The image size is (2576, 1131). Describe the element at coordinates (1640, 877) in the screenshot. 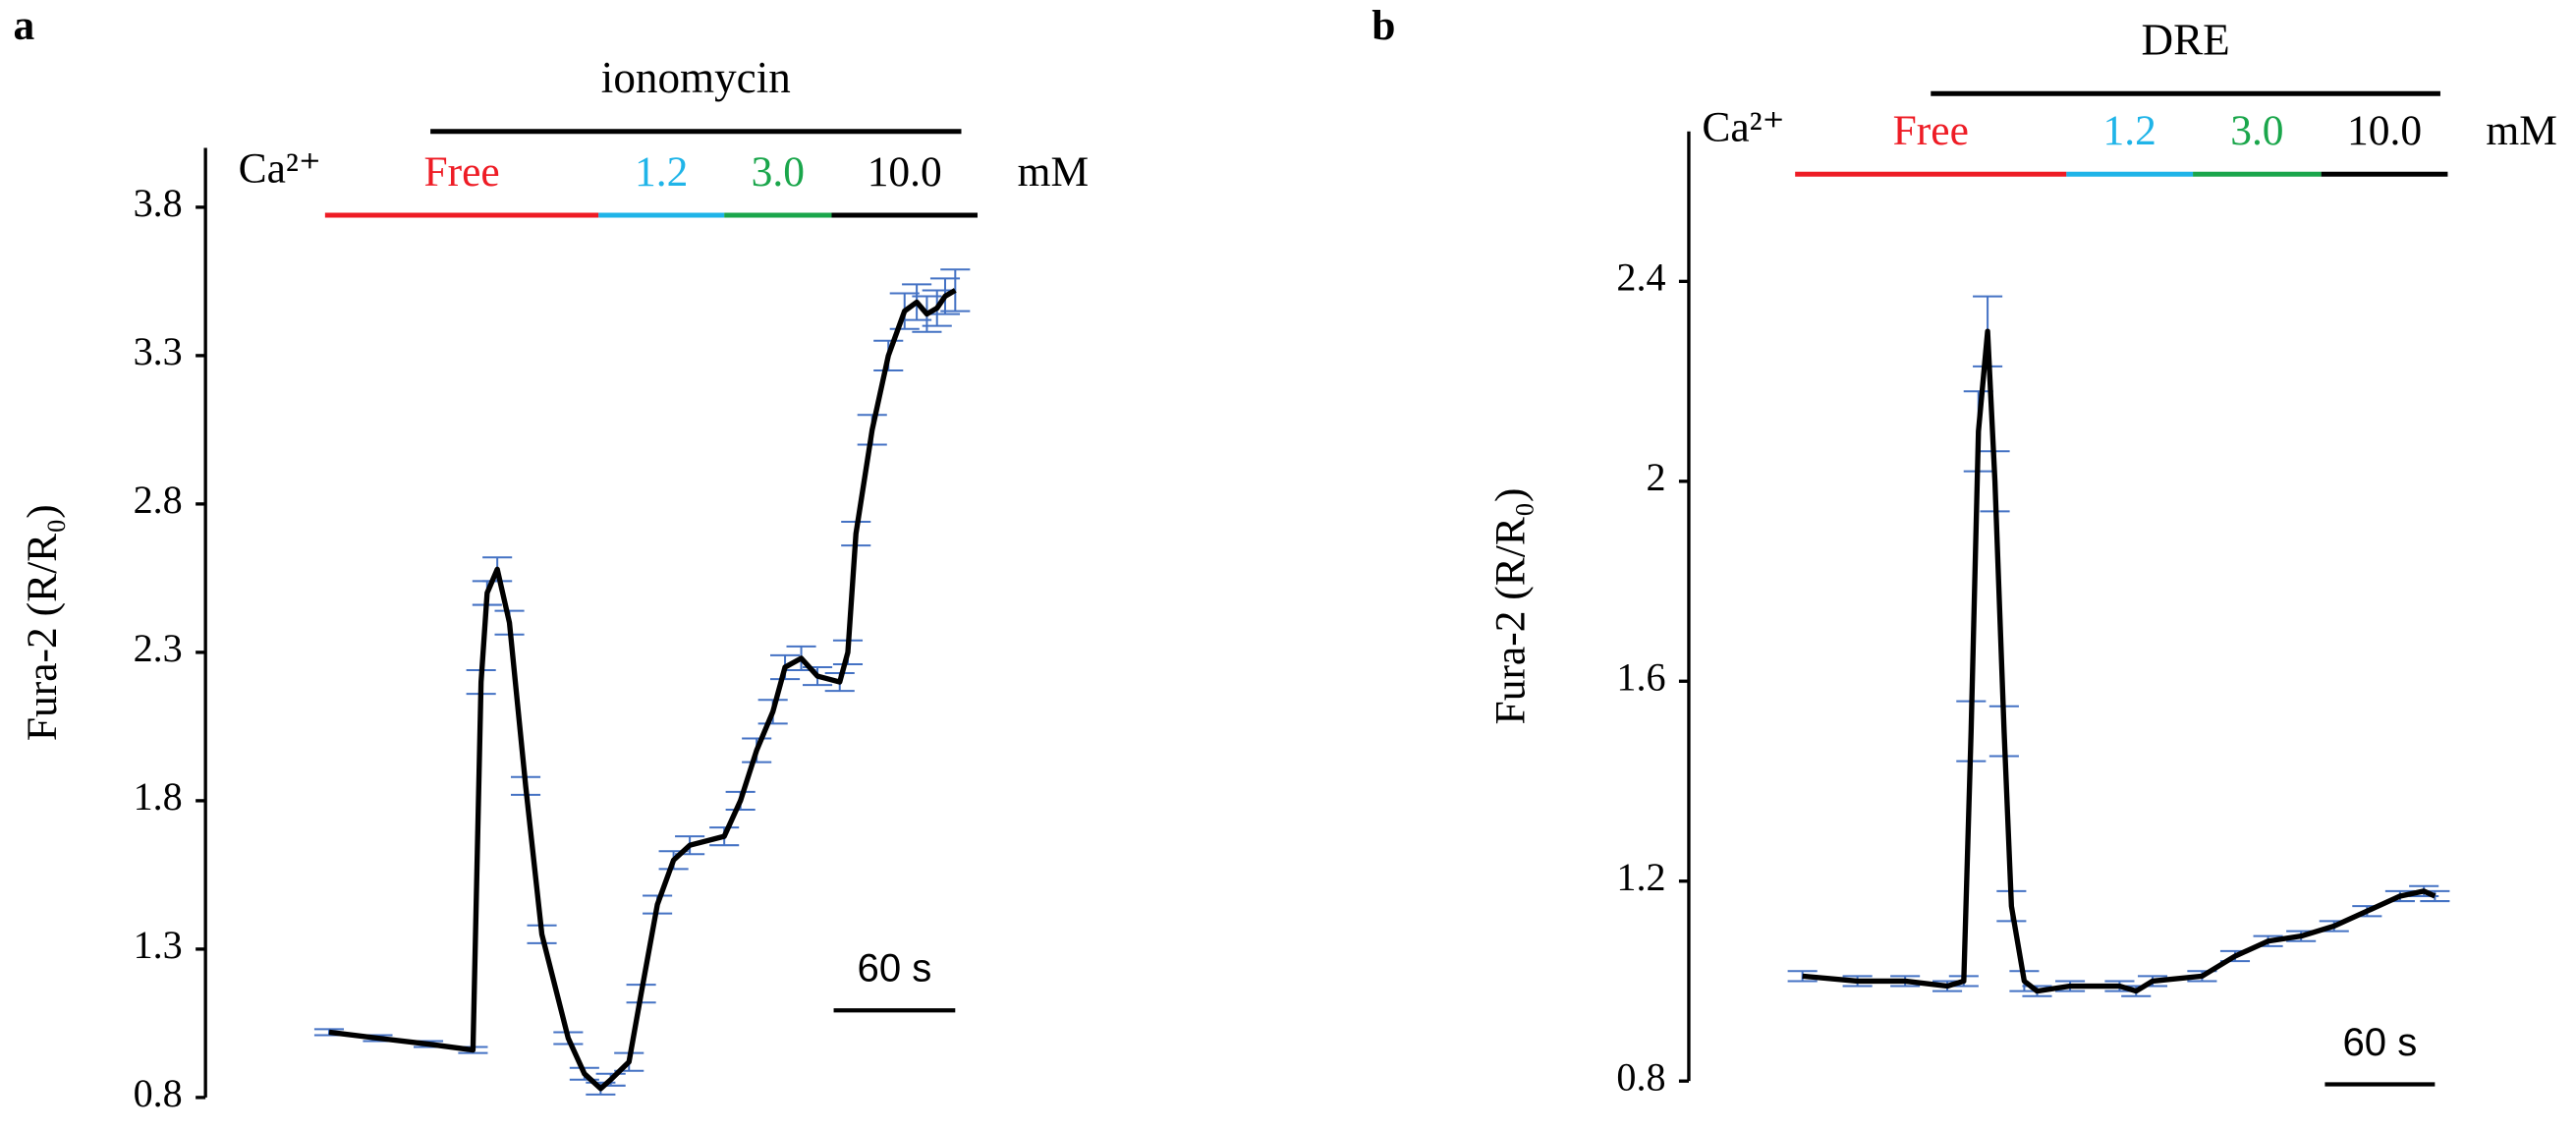

I see `y-tick-label: 1.2` at that location.